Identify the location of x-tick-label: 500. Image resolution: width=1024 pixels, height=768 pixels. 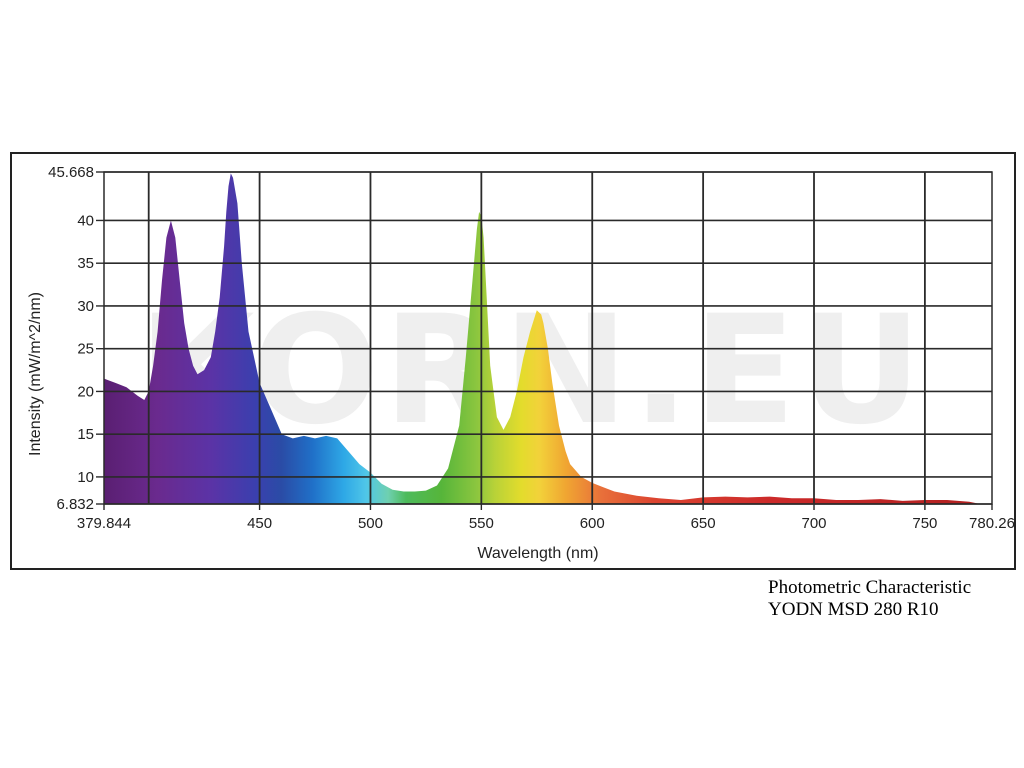
(370, 523).